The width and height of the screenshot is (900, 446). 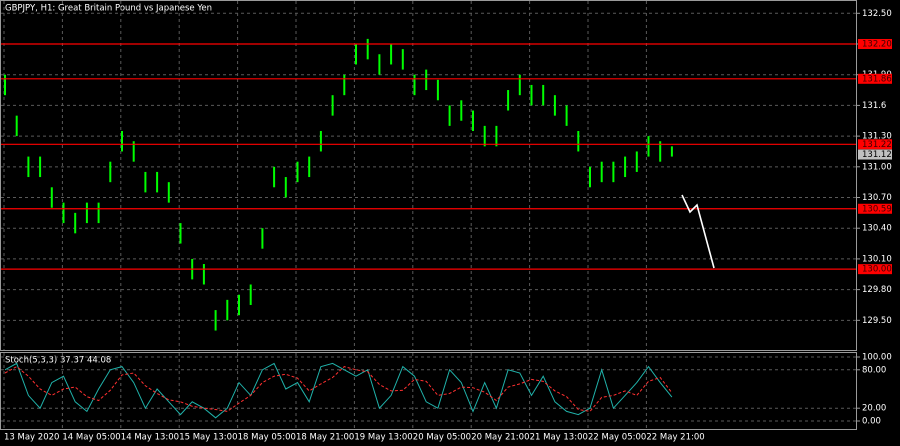 I want to click on price-label-box, so click(x=875, y=154).